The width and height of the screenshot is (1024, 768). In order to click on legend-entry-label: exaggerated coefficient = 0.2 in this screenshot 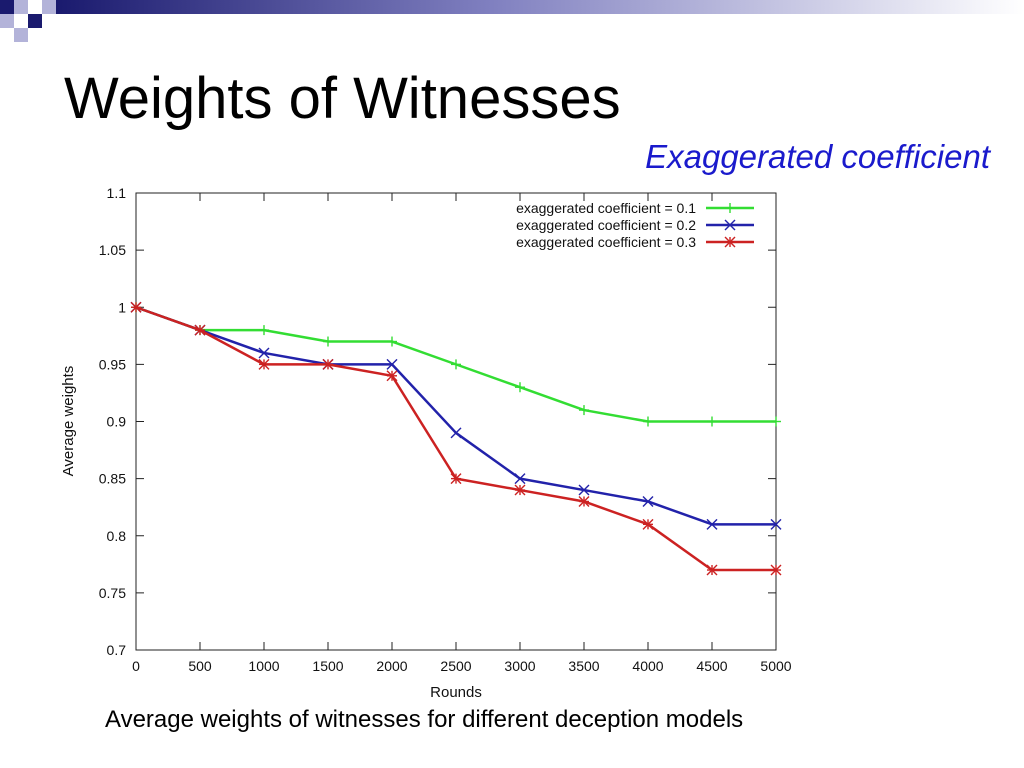, I will do `click(606, 225)`.